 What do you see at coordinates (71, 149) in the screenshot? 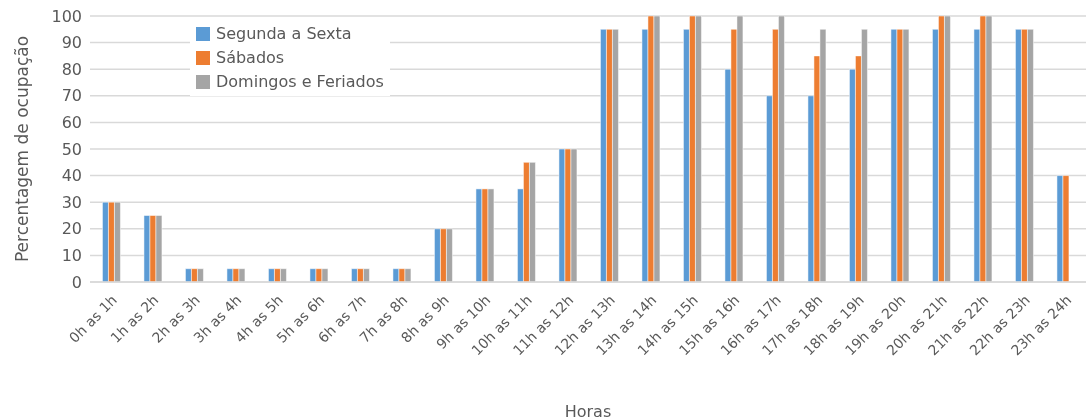
I see `y-tick-label: 50` at bounding box center [71, 149].